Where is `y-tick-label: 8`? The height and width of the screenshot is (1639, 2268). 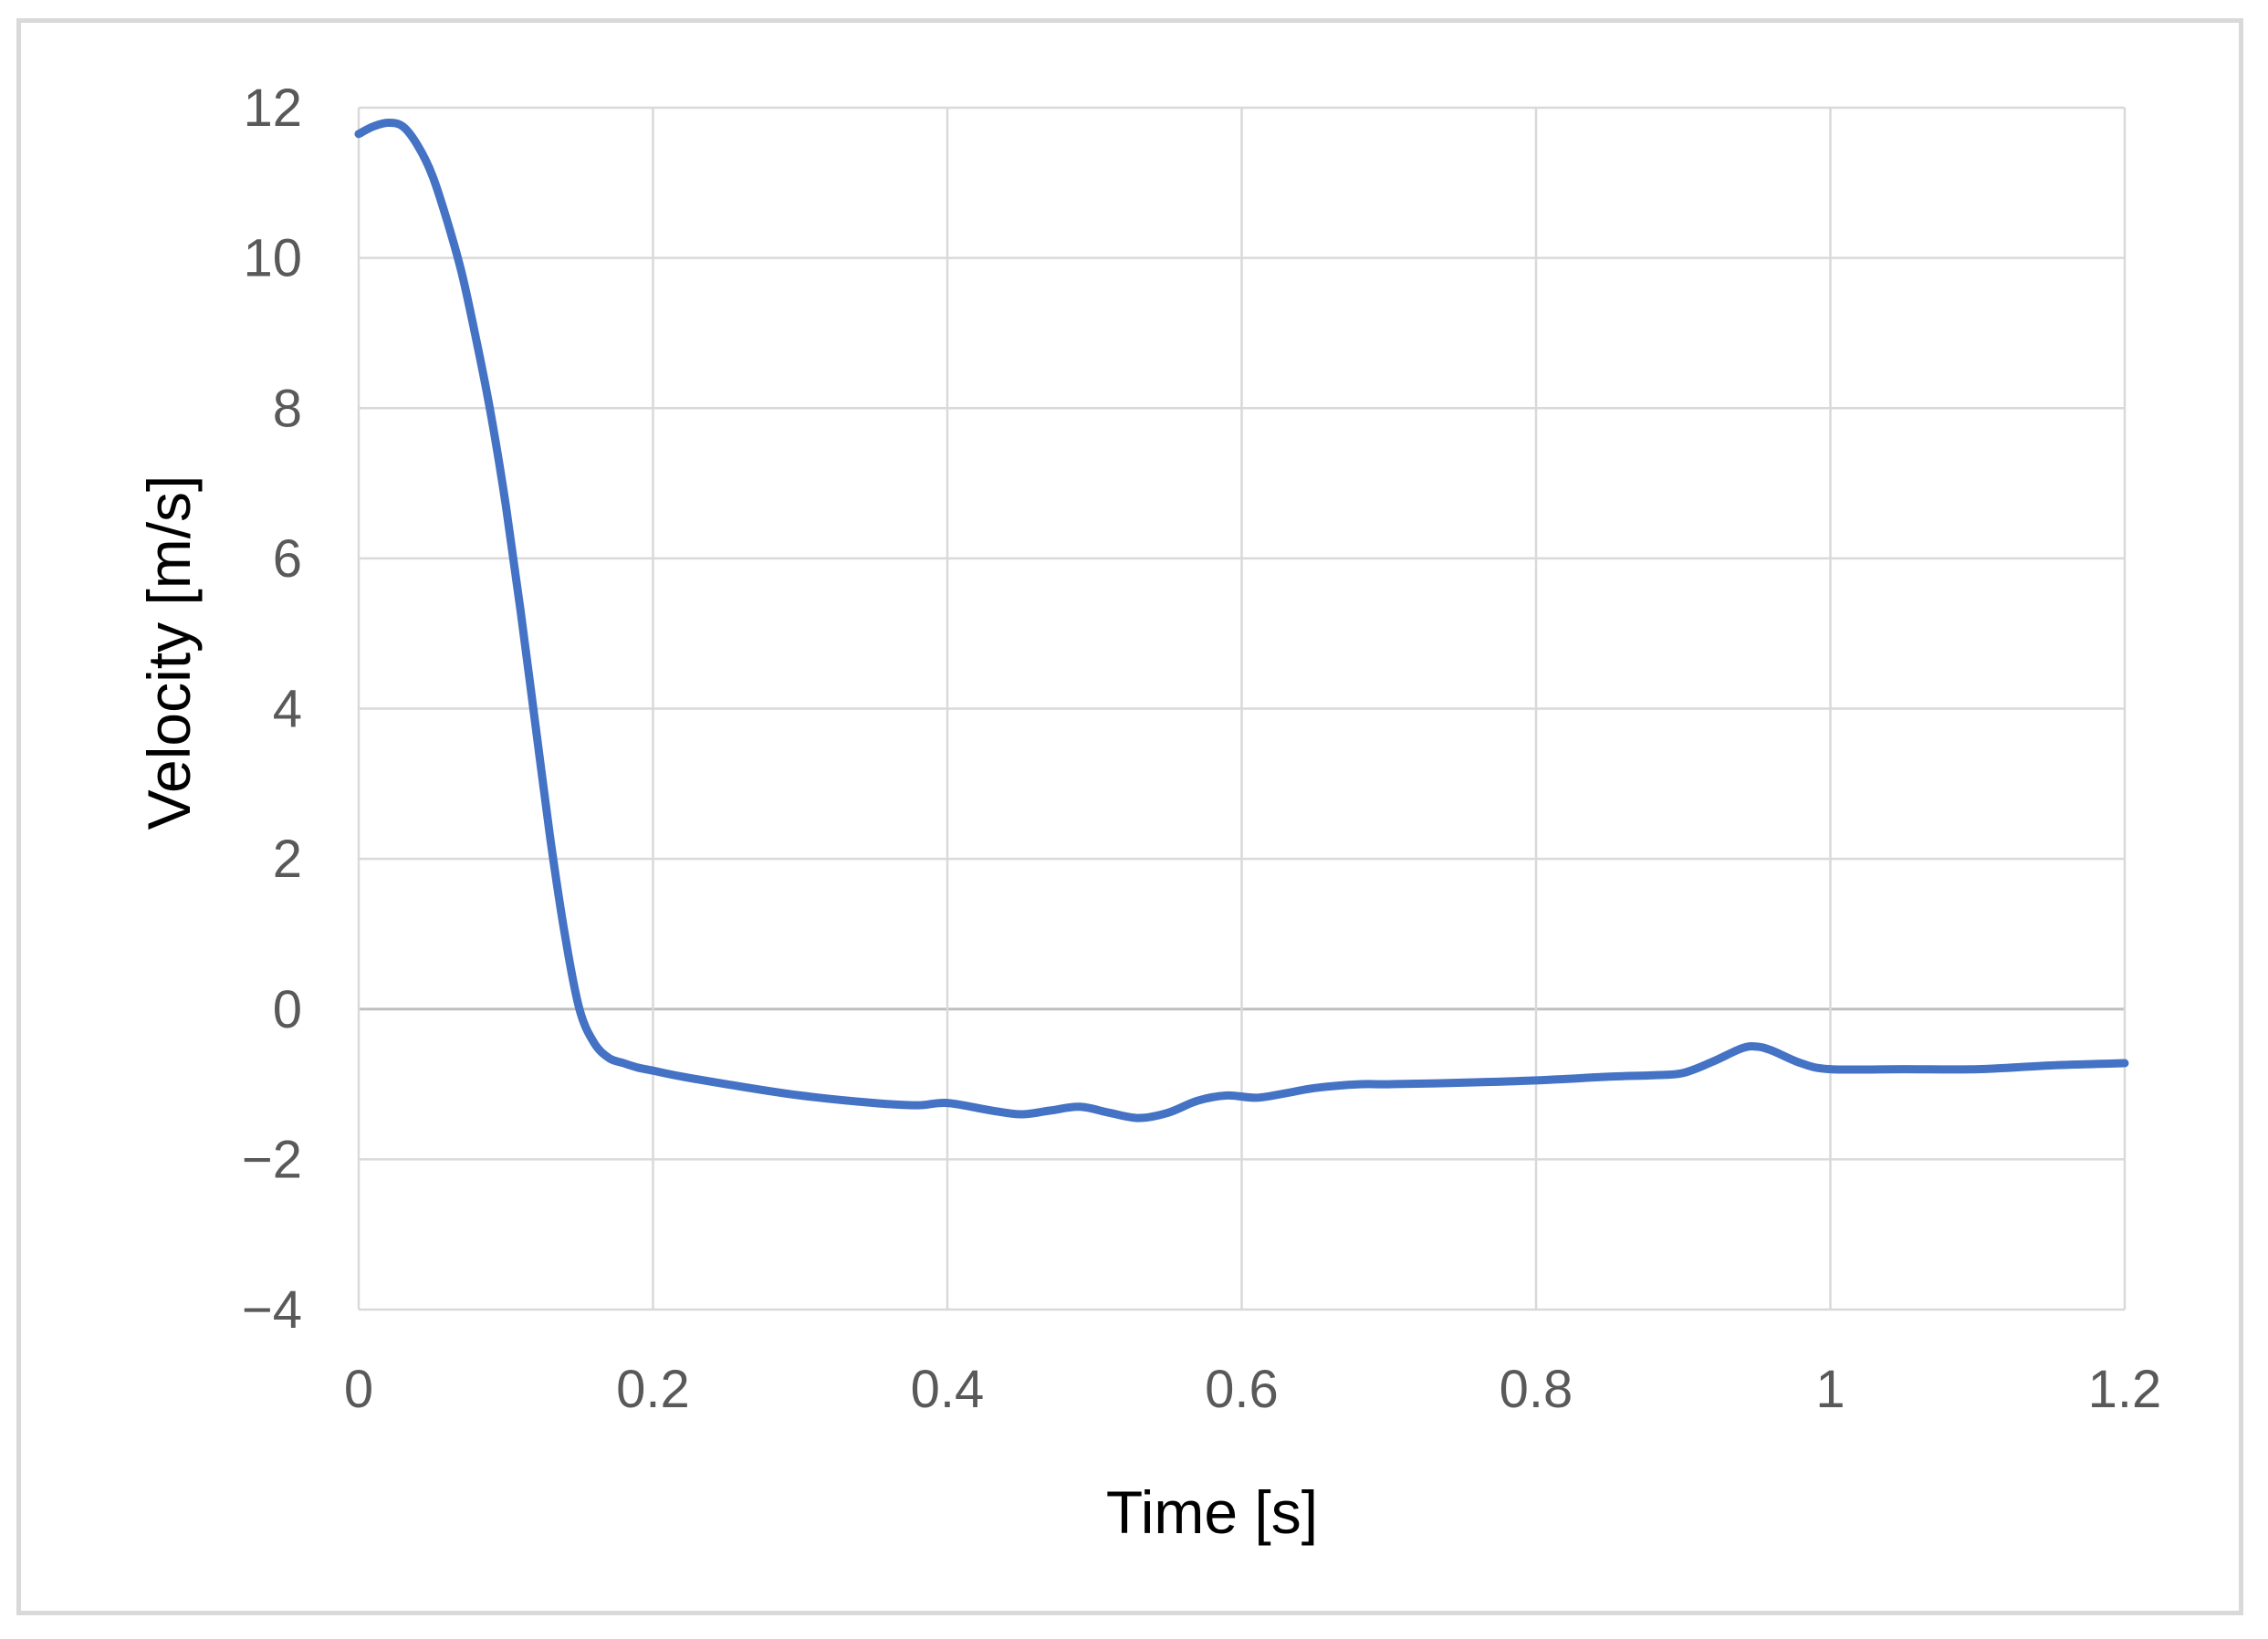 y-tick-label: 8 is located at coordinates (287, 408).